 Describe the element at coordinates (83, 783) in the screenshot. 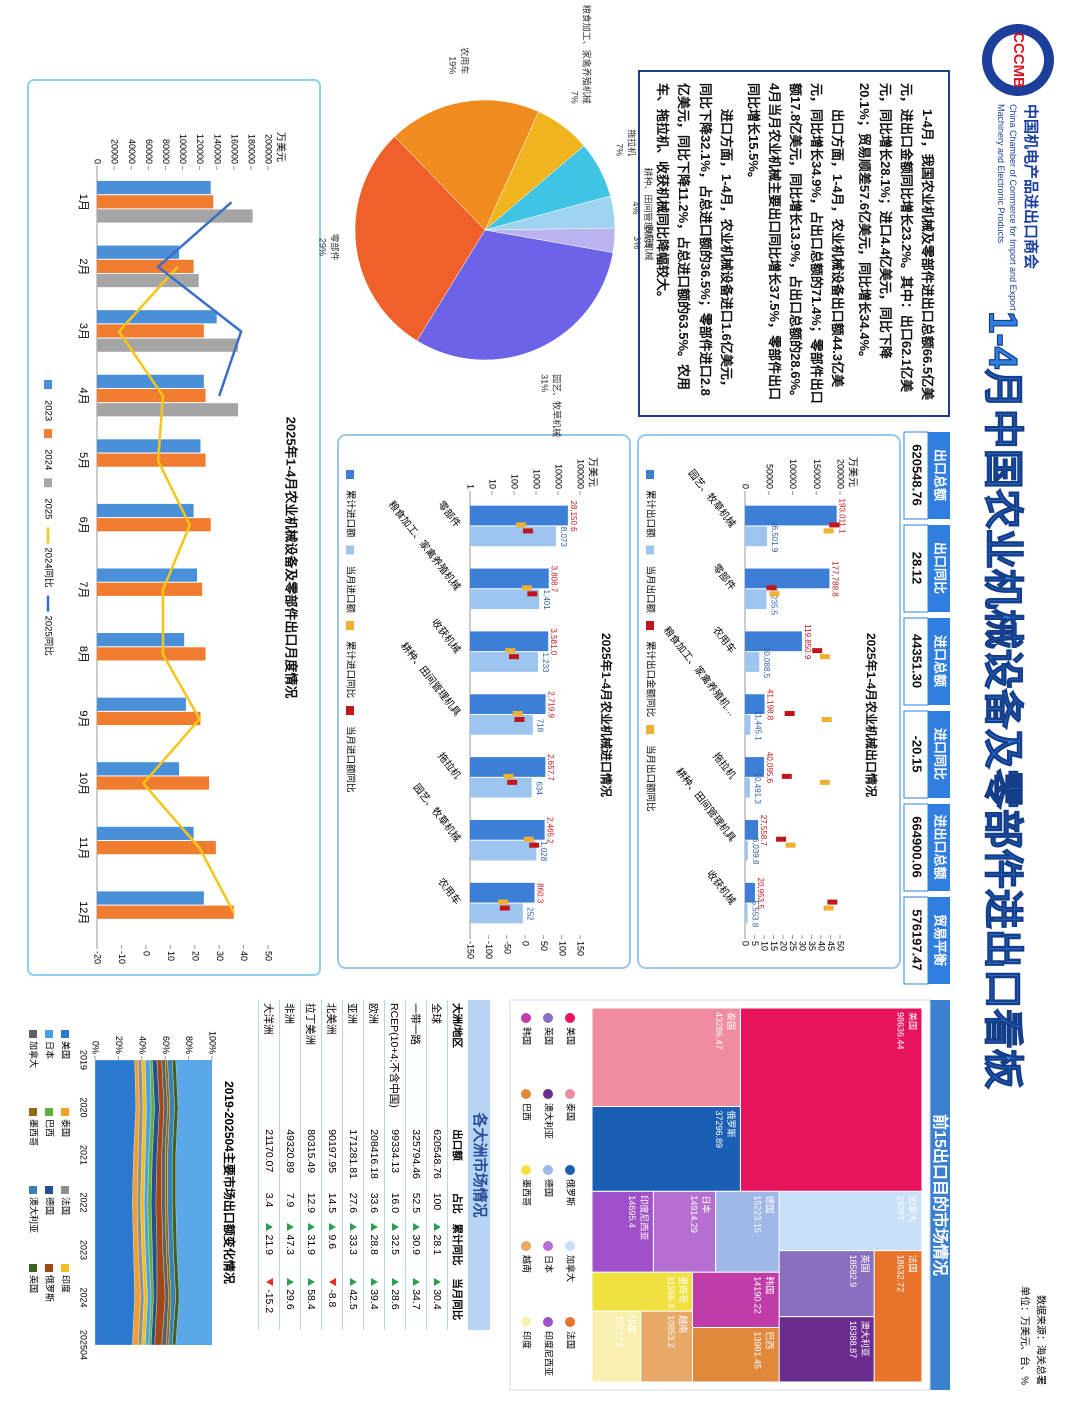

I see `x-tick-label: 10月` at that location.